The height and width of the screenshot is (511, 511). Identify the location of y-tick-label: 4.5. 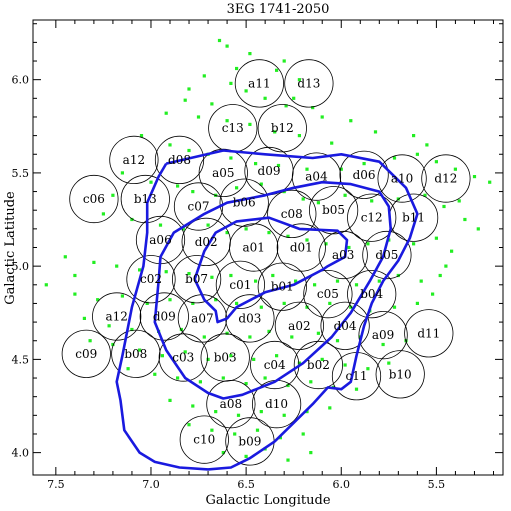
(21, 359).